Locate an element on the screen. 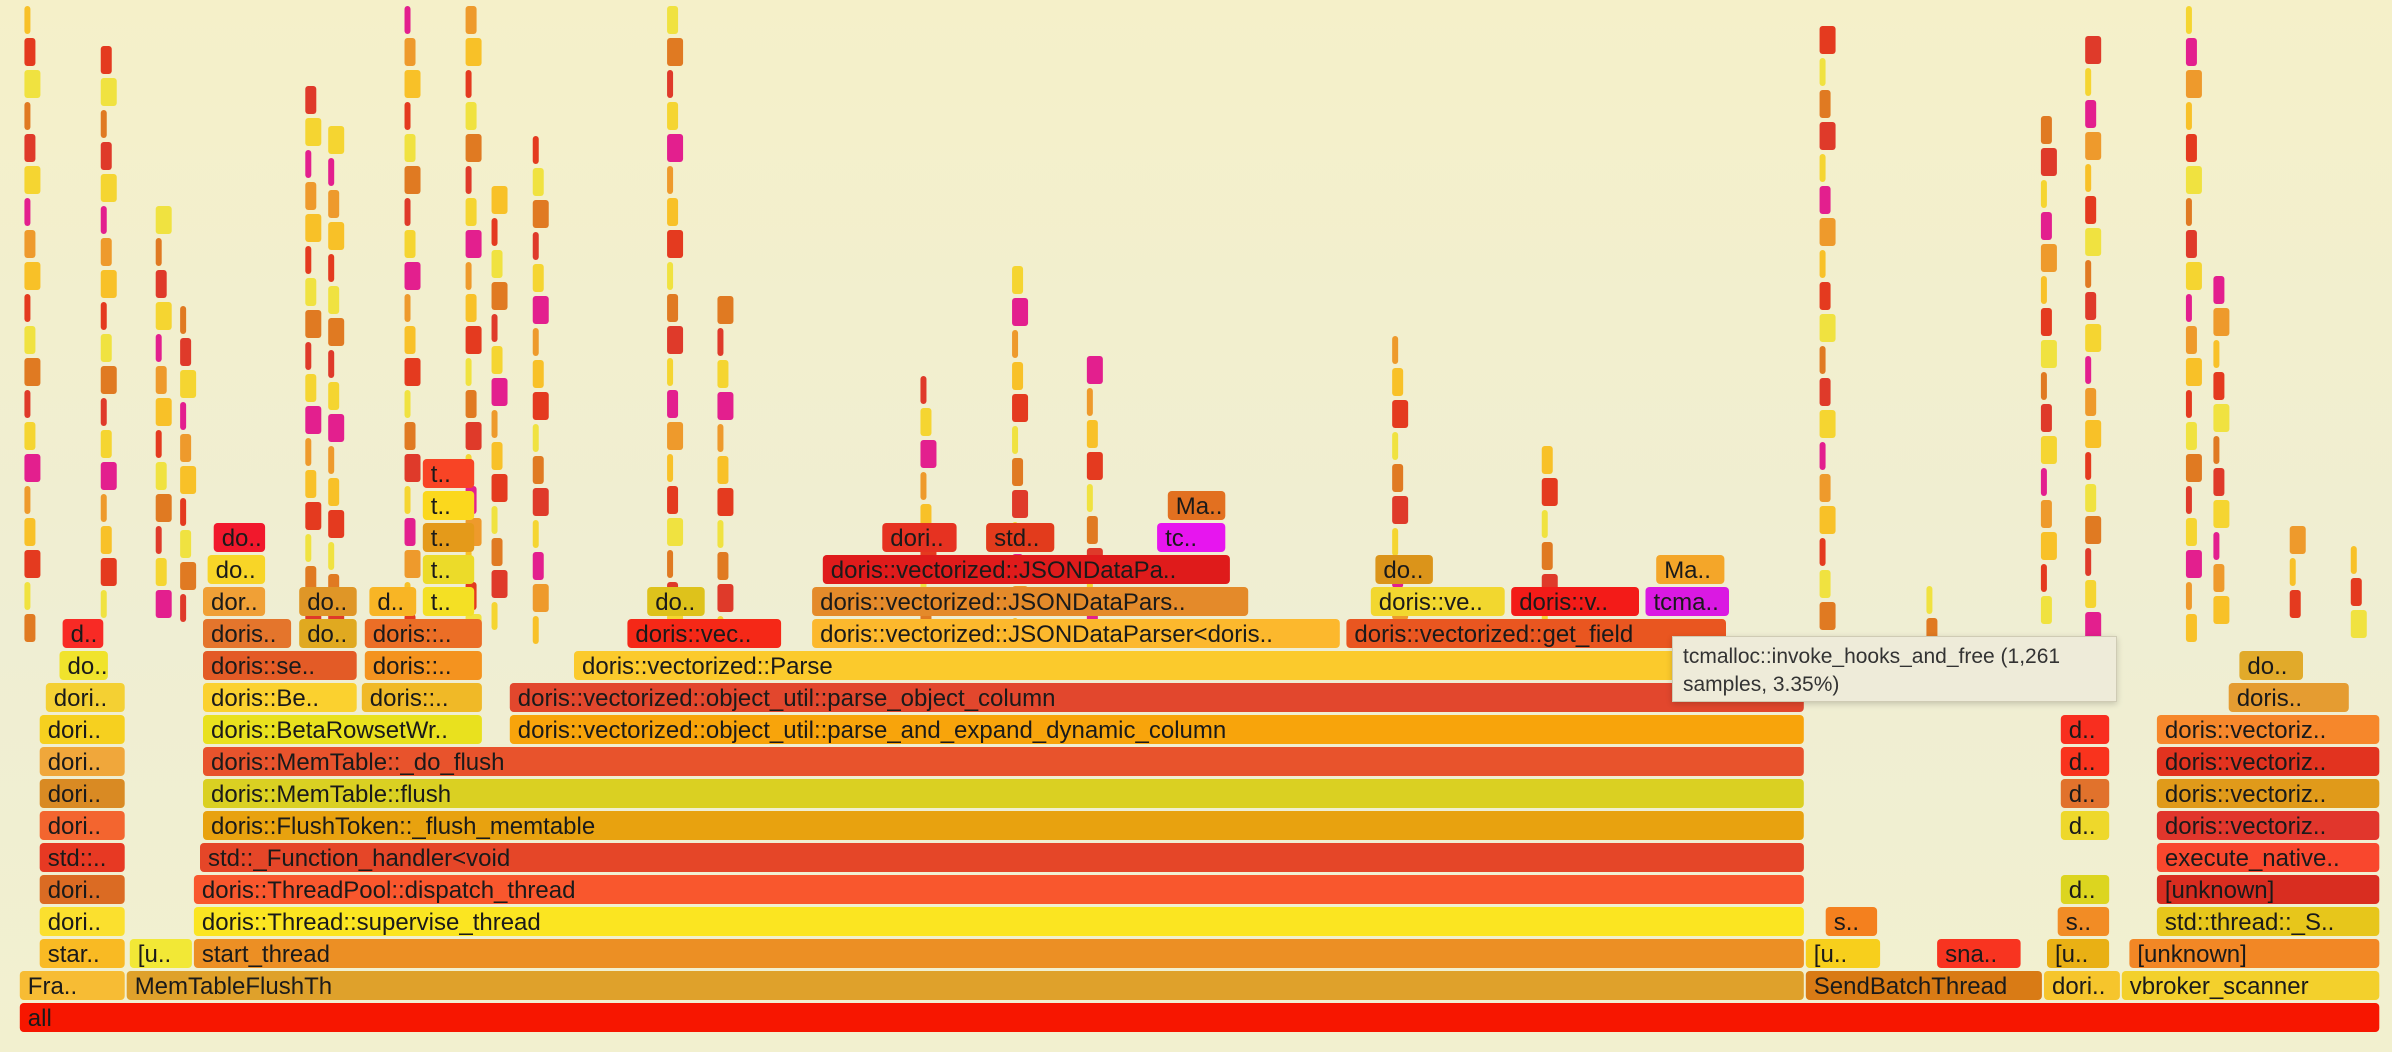 The image size is (2392, 1052). flame-frame: sna.. is located at coordinates (1979, 953).